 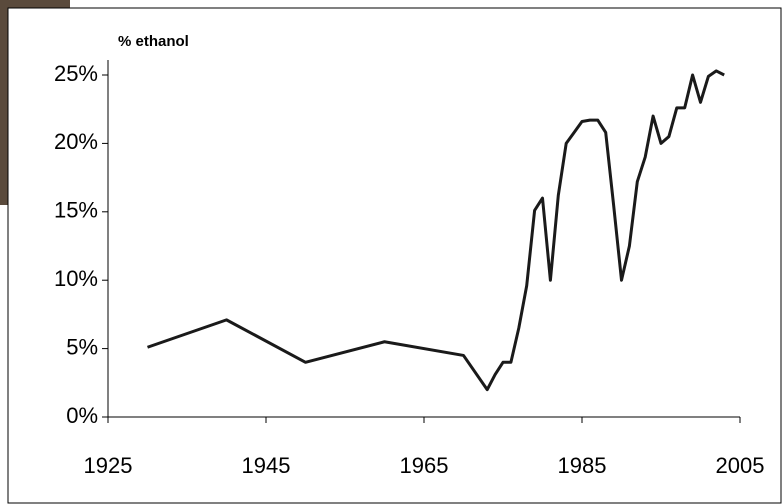 I want to click on y-tick-label: 25%, so click(x=76, y=73).